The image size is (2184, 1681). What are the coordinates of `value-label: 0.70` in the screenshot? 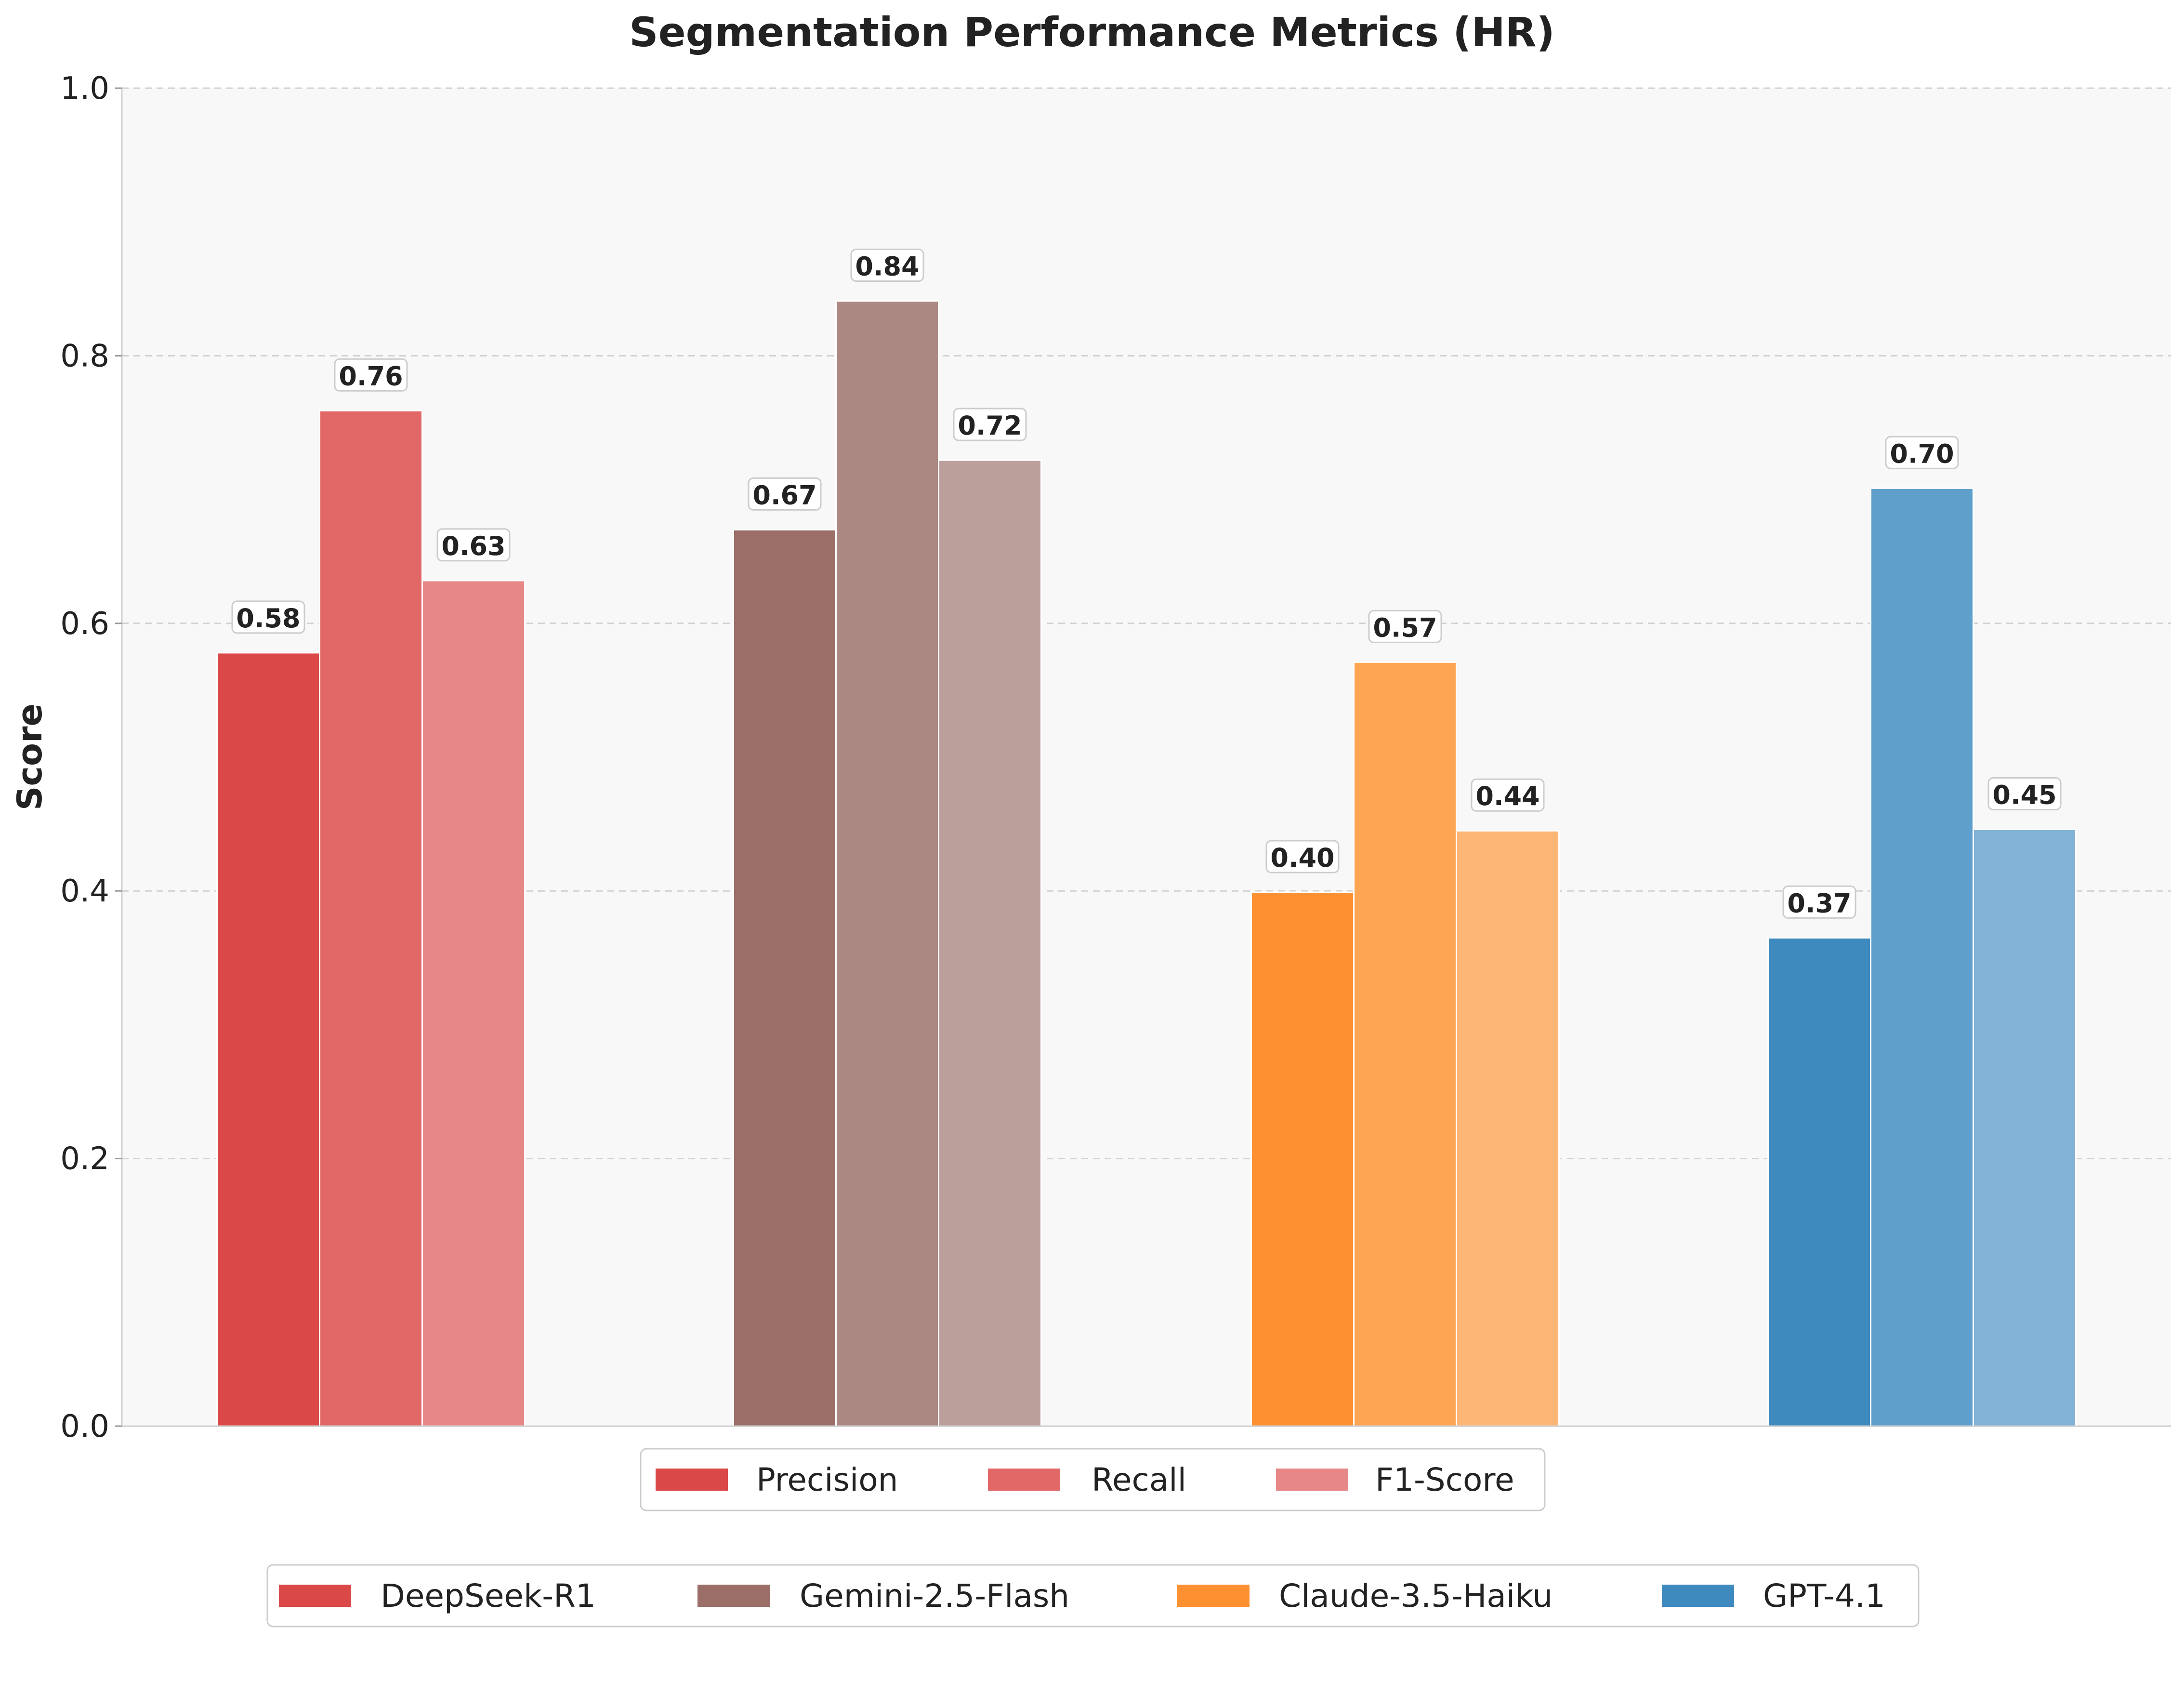 It's located at (1922, 453).